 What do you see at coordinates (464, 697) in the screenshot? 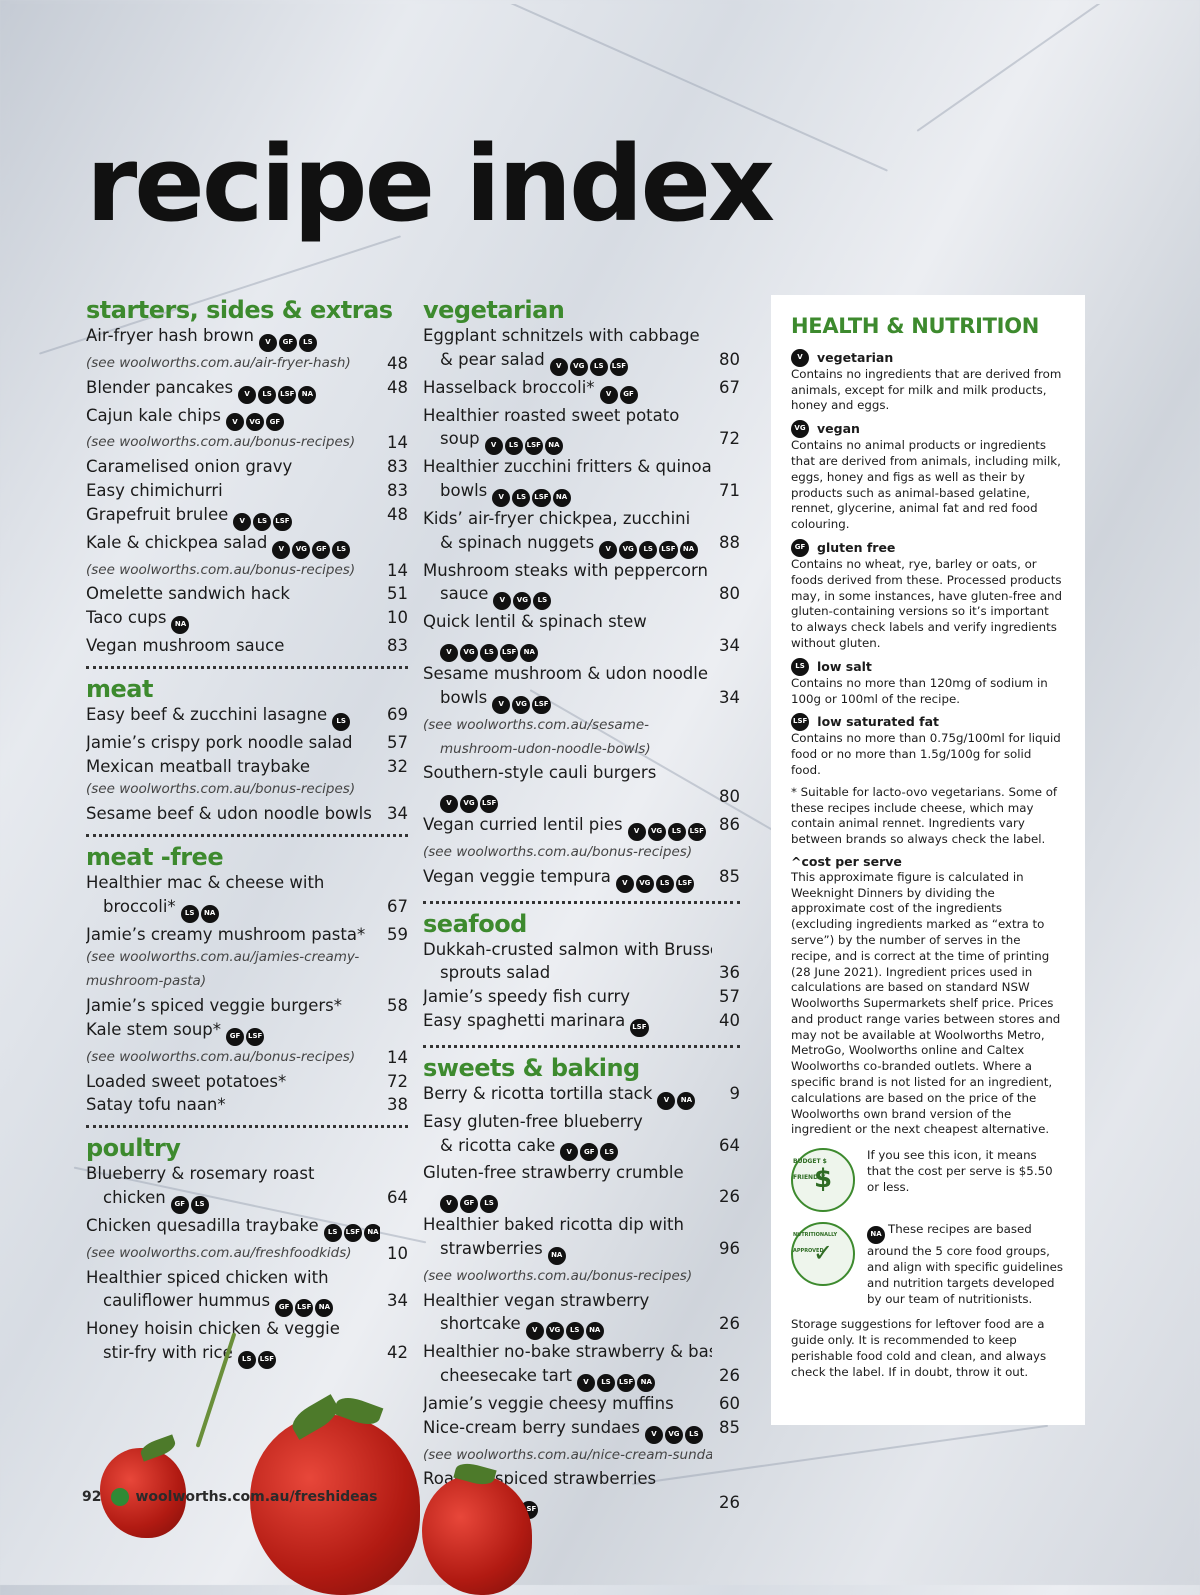
I see `recipe-name: bowls` at bounding box center [464, 697].